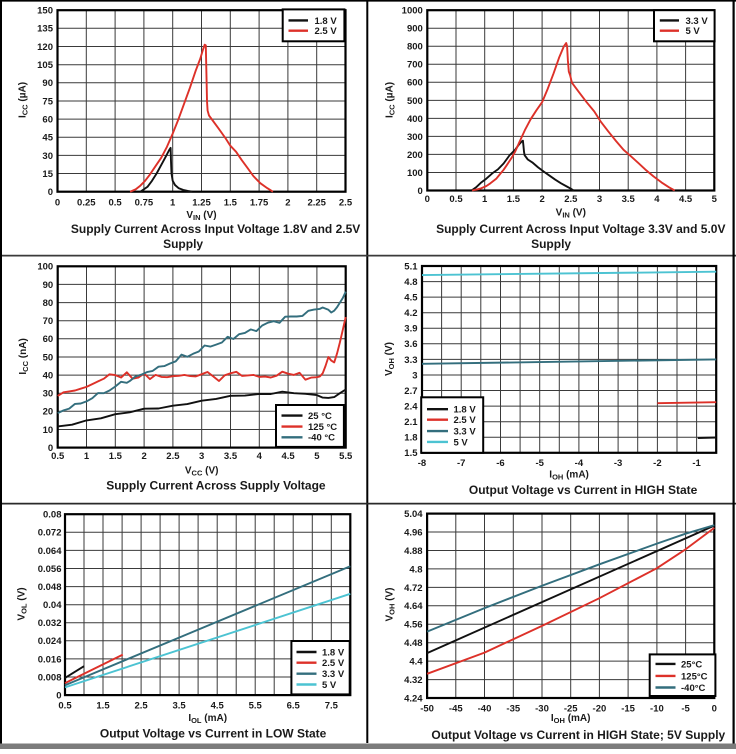 The height and width of the screenshot is (754, 736). What do you see at coordinates (542, 709) in the screenshot?
I see `svg-text: -30` at bounding box center [542, 709].